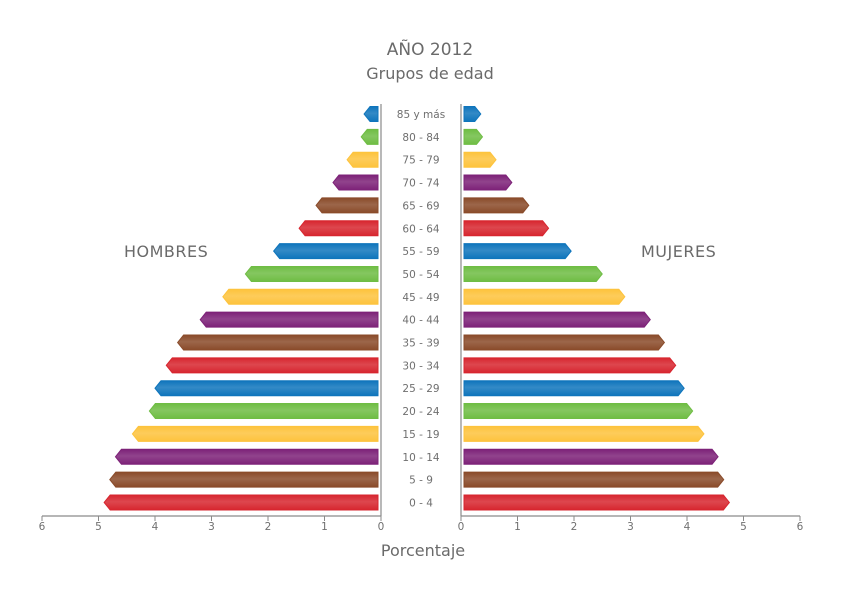 This screenshot has height=602, width=860. What do you see at coordinates (420, 435) in the screenshot?
I see `age-group-label: 15 - 19` at bounding box center [420, 435].